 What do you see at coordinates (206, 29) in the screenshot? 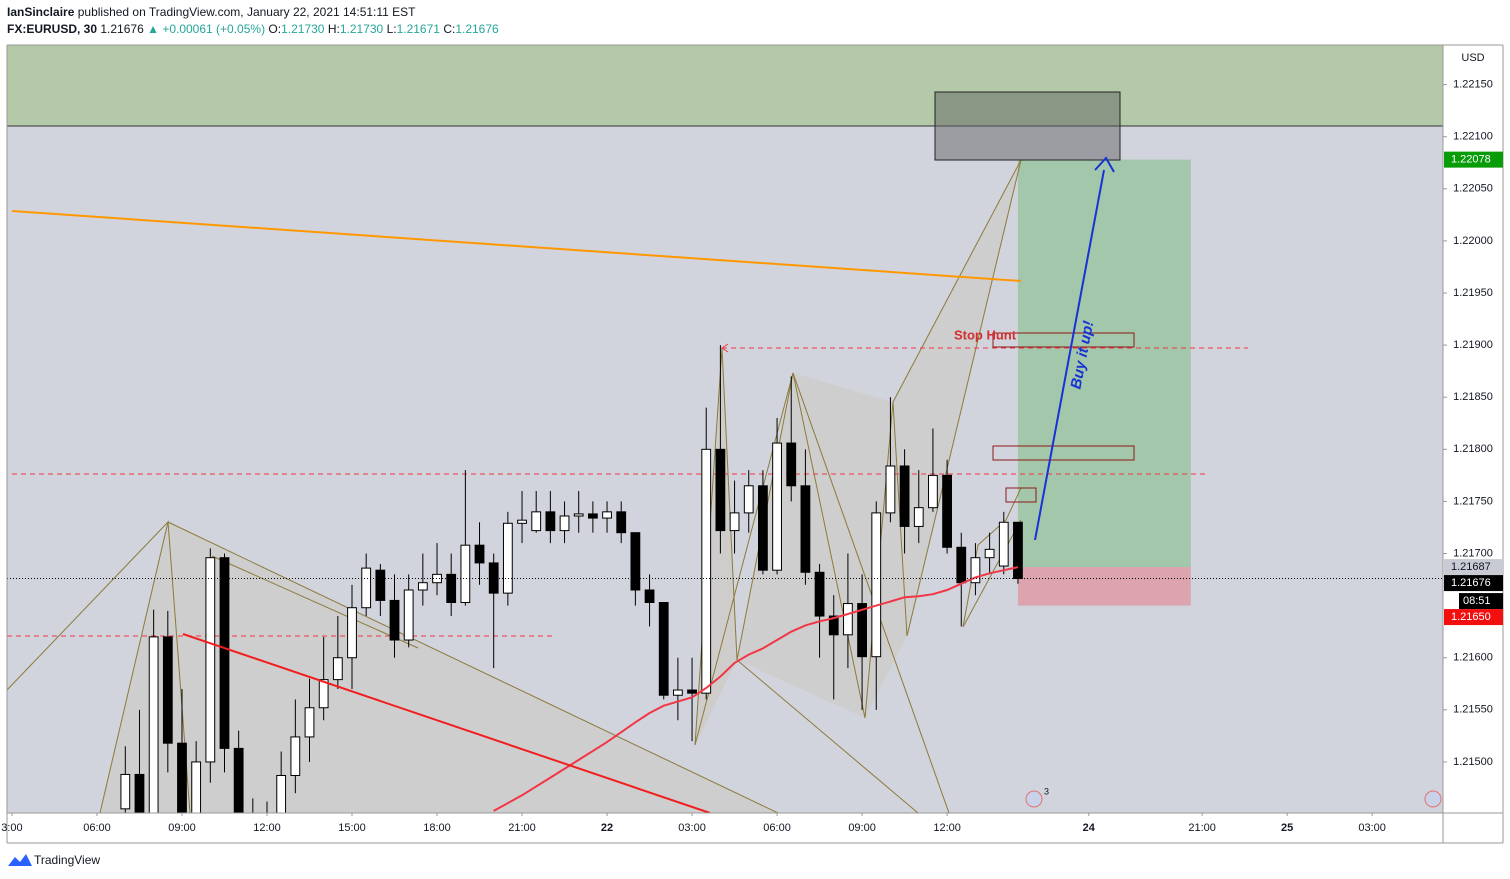
I see `change: ▲ +0.00061 (+0.05%)` at bounding box center [206, 29].